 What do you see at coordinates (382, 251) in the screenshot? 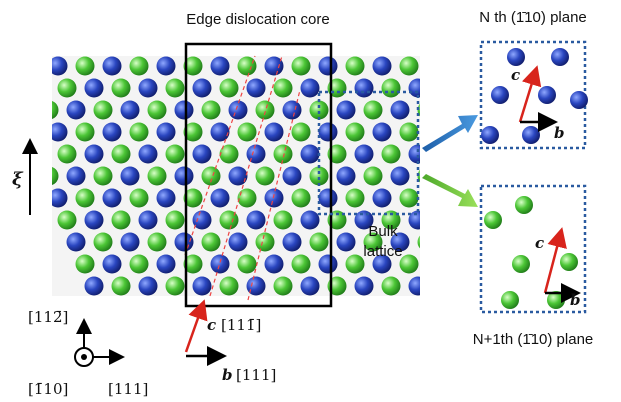
I see `bulk-label: lattice` at bounding box center [382, 251].